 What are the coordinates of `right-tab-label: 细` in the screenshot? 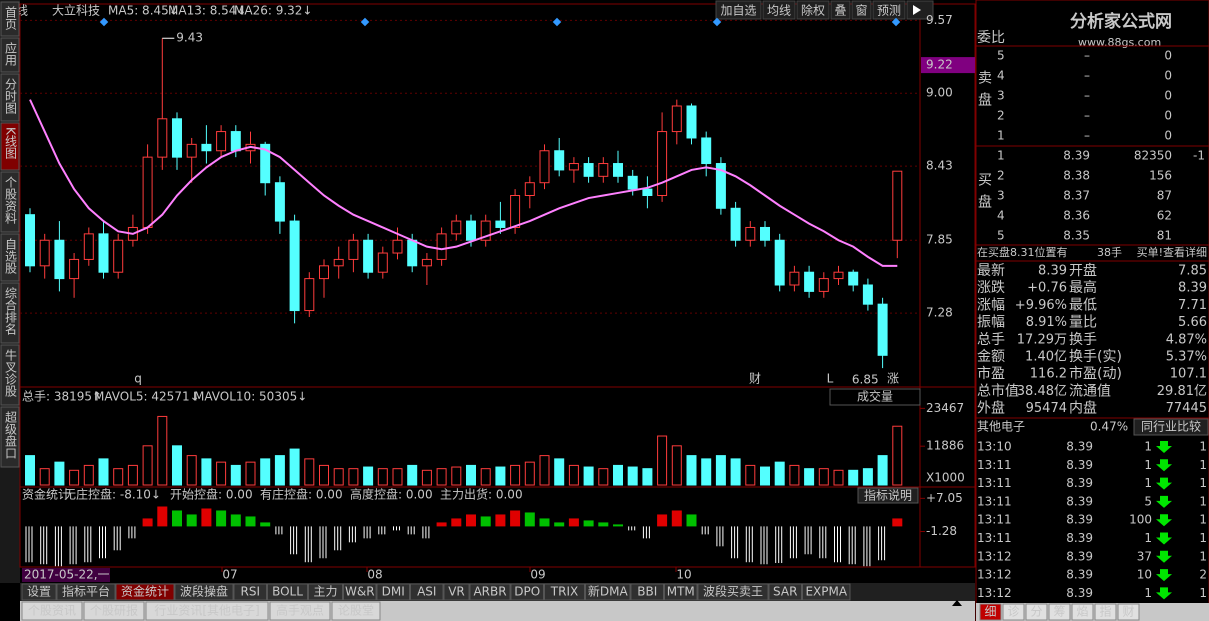 It's located at (990, 612).